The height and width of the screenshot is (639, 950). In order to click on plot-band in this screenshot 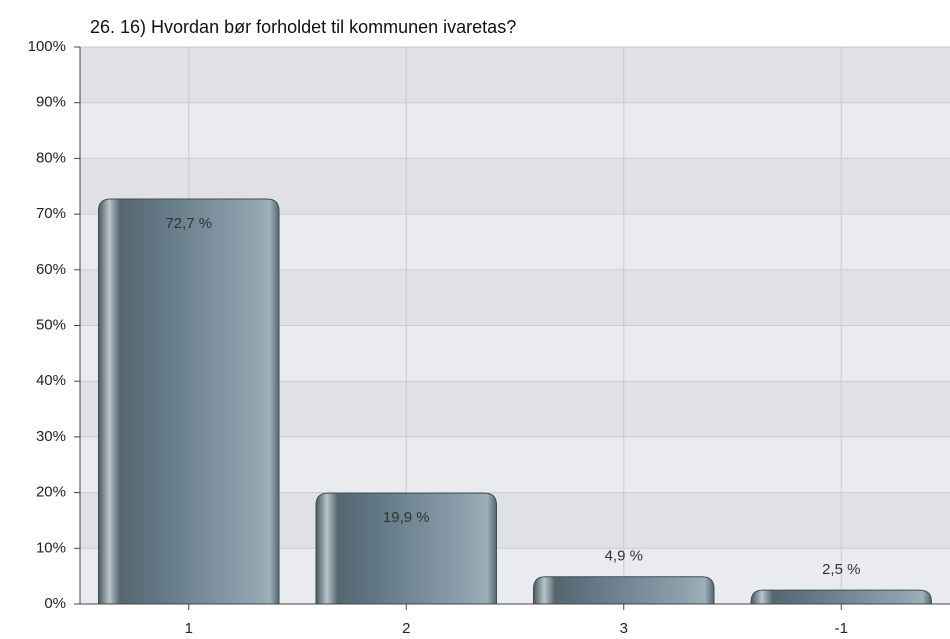, I will do `click(515, 75)`.